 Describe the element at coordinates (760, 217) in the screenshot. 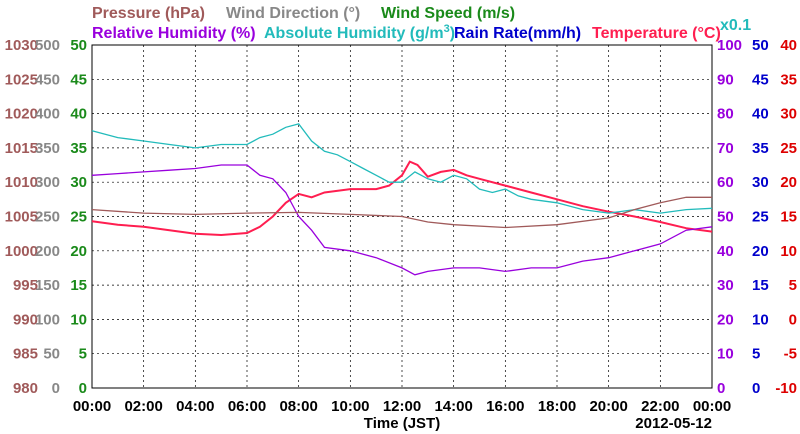

I see `y-tick-rain-rate: 25` at that location.